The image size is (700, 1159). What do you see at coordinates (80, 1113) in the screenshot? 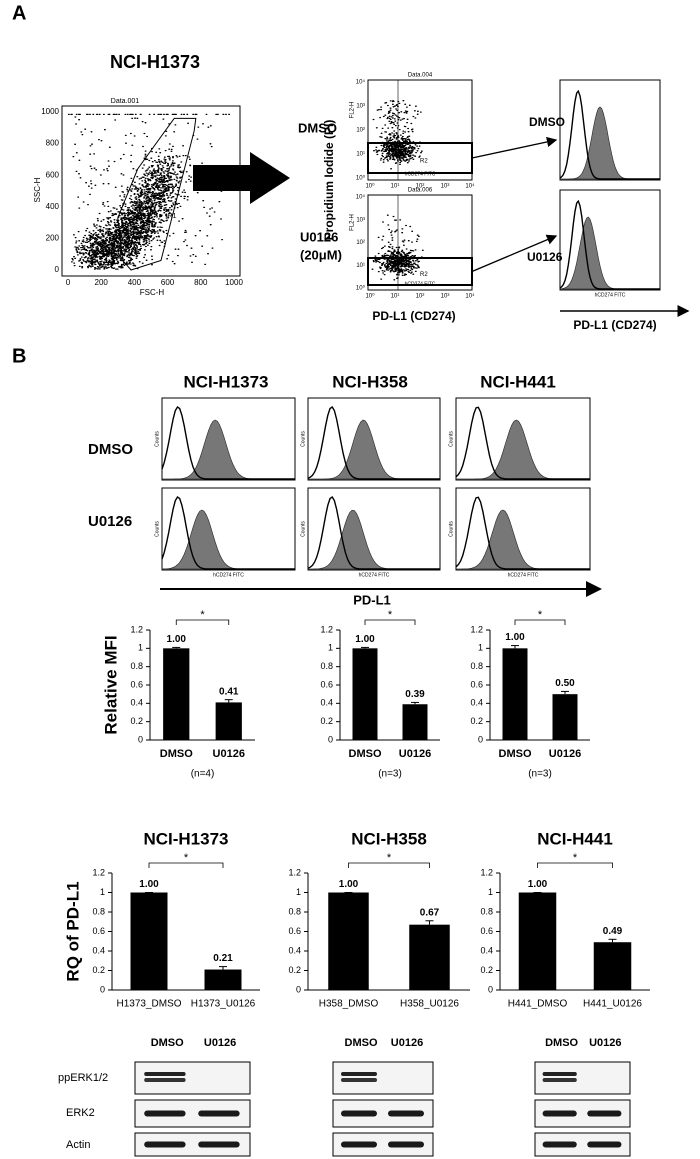
I see `row-label: ERK2` at bounding box center [80, 1113].